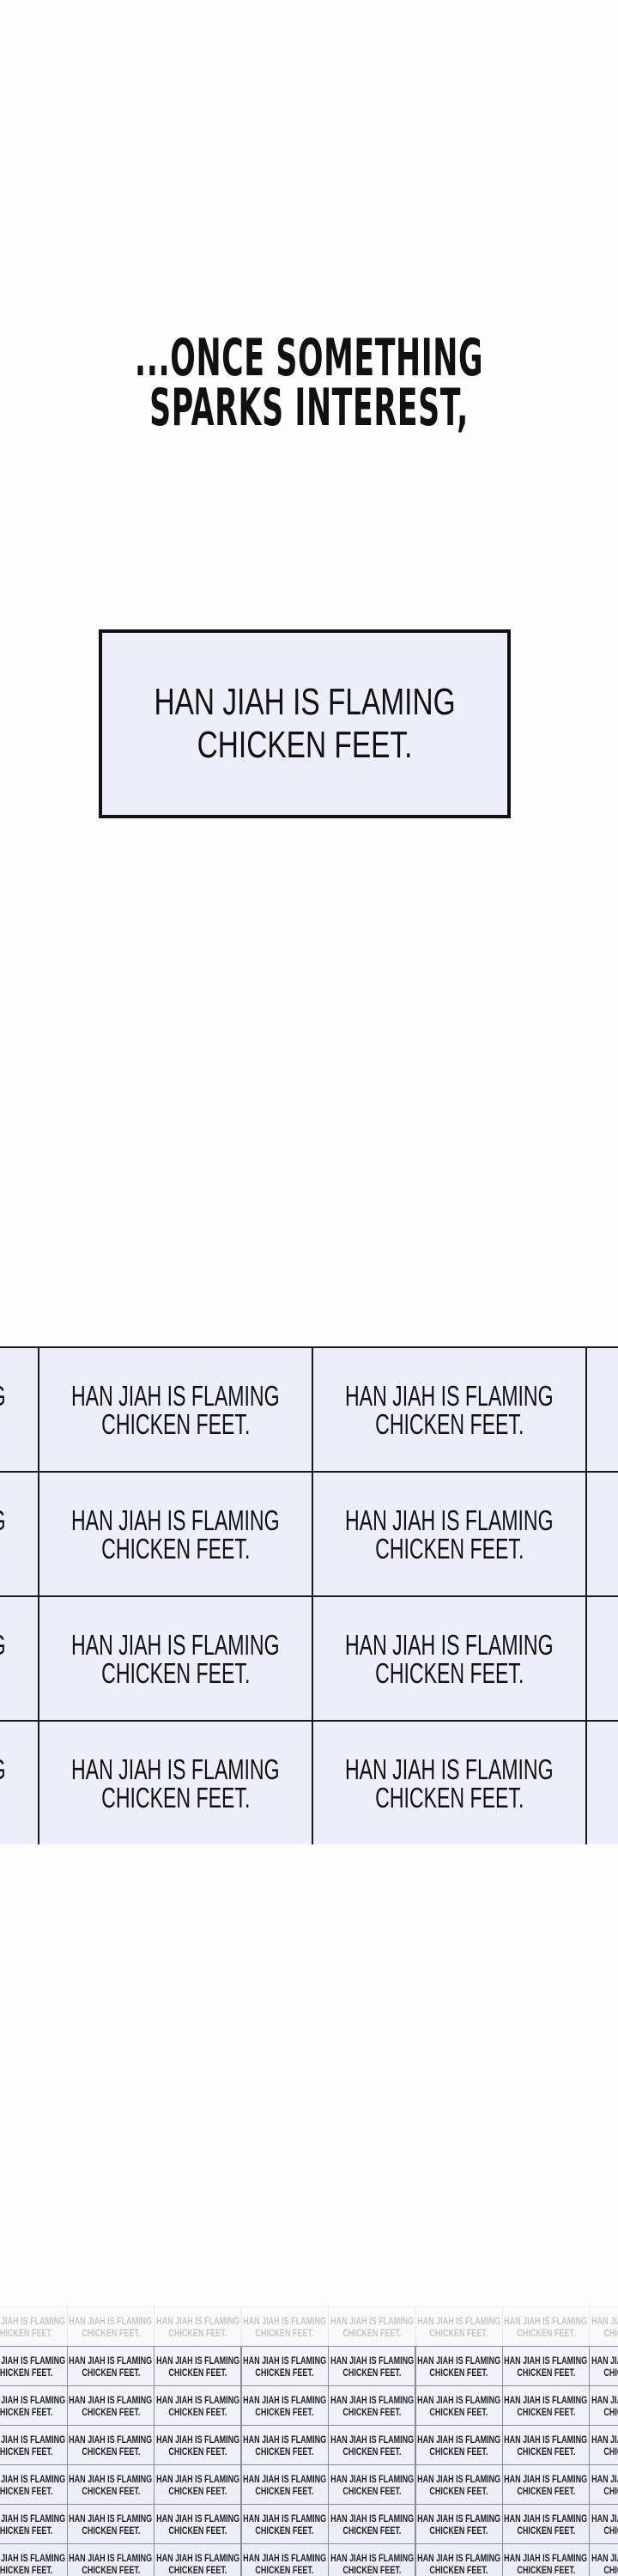  Describe the element at coordinates (309, 358) in the screenshot. I see `caption-line-1: ...ONCE SOMETHING` at that location.